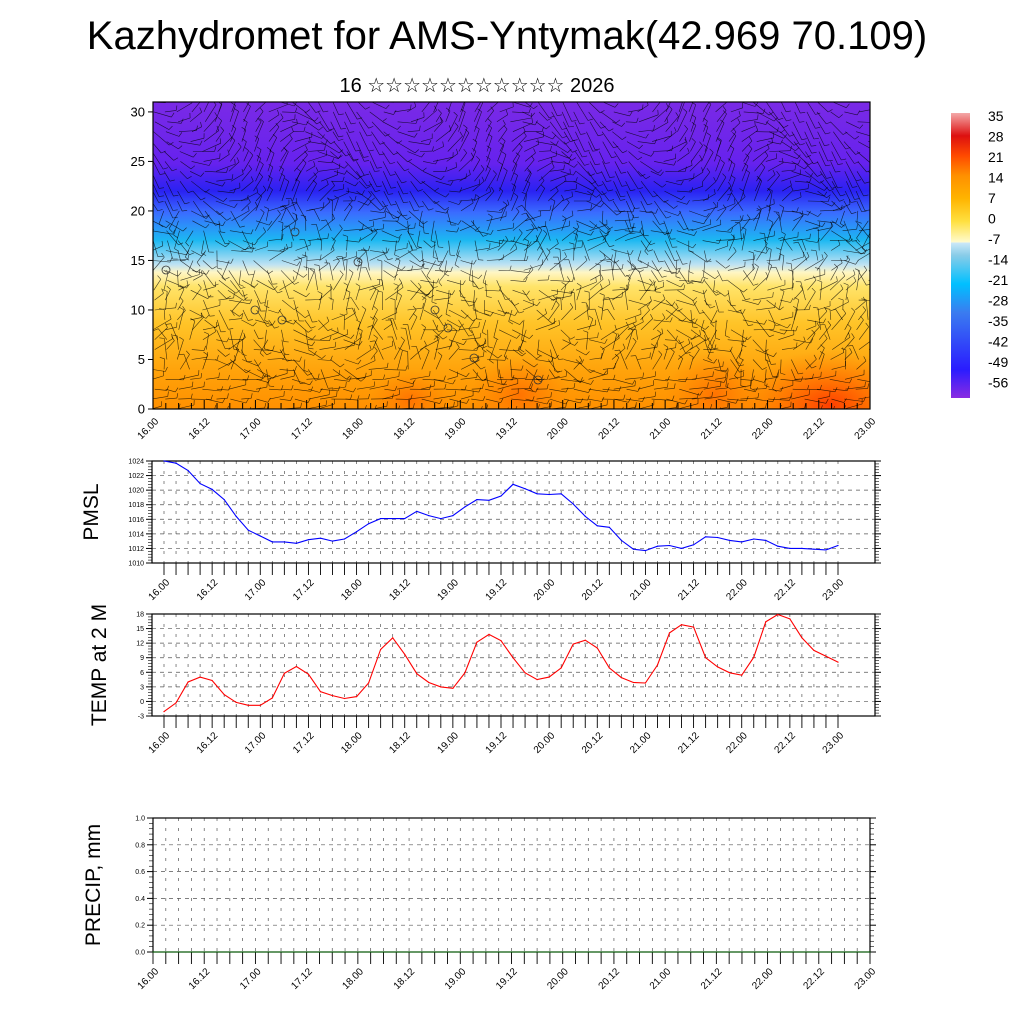 Image resolution: width=1024 pixels, height=1024 pixels. What do you see at coordinates (141, 717) in the screenshot?
I see `y-tick-label: -3` at bounding box center [141, 717].